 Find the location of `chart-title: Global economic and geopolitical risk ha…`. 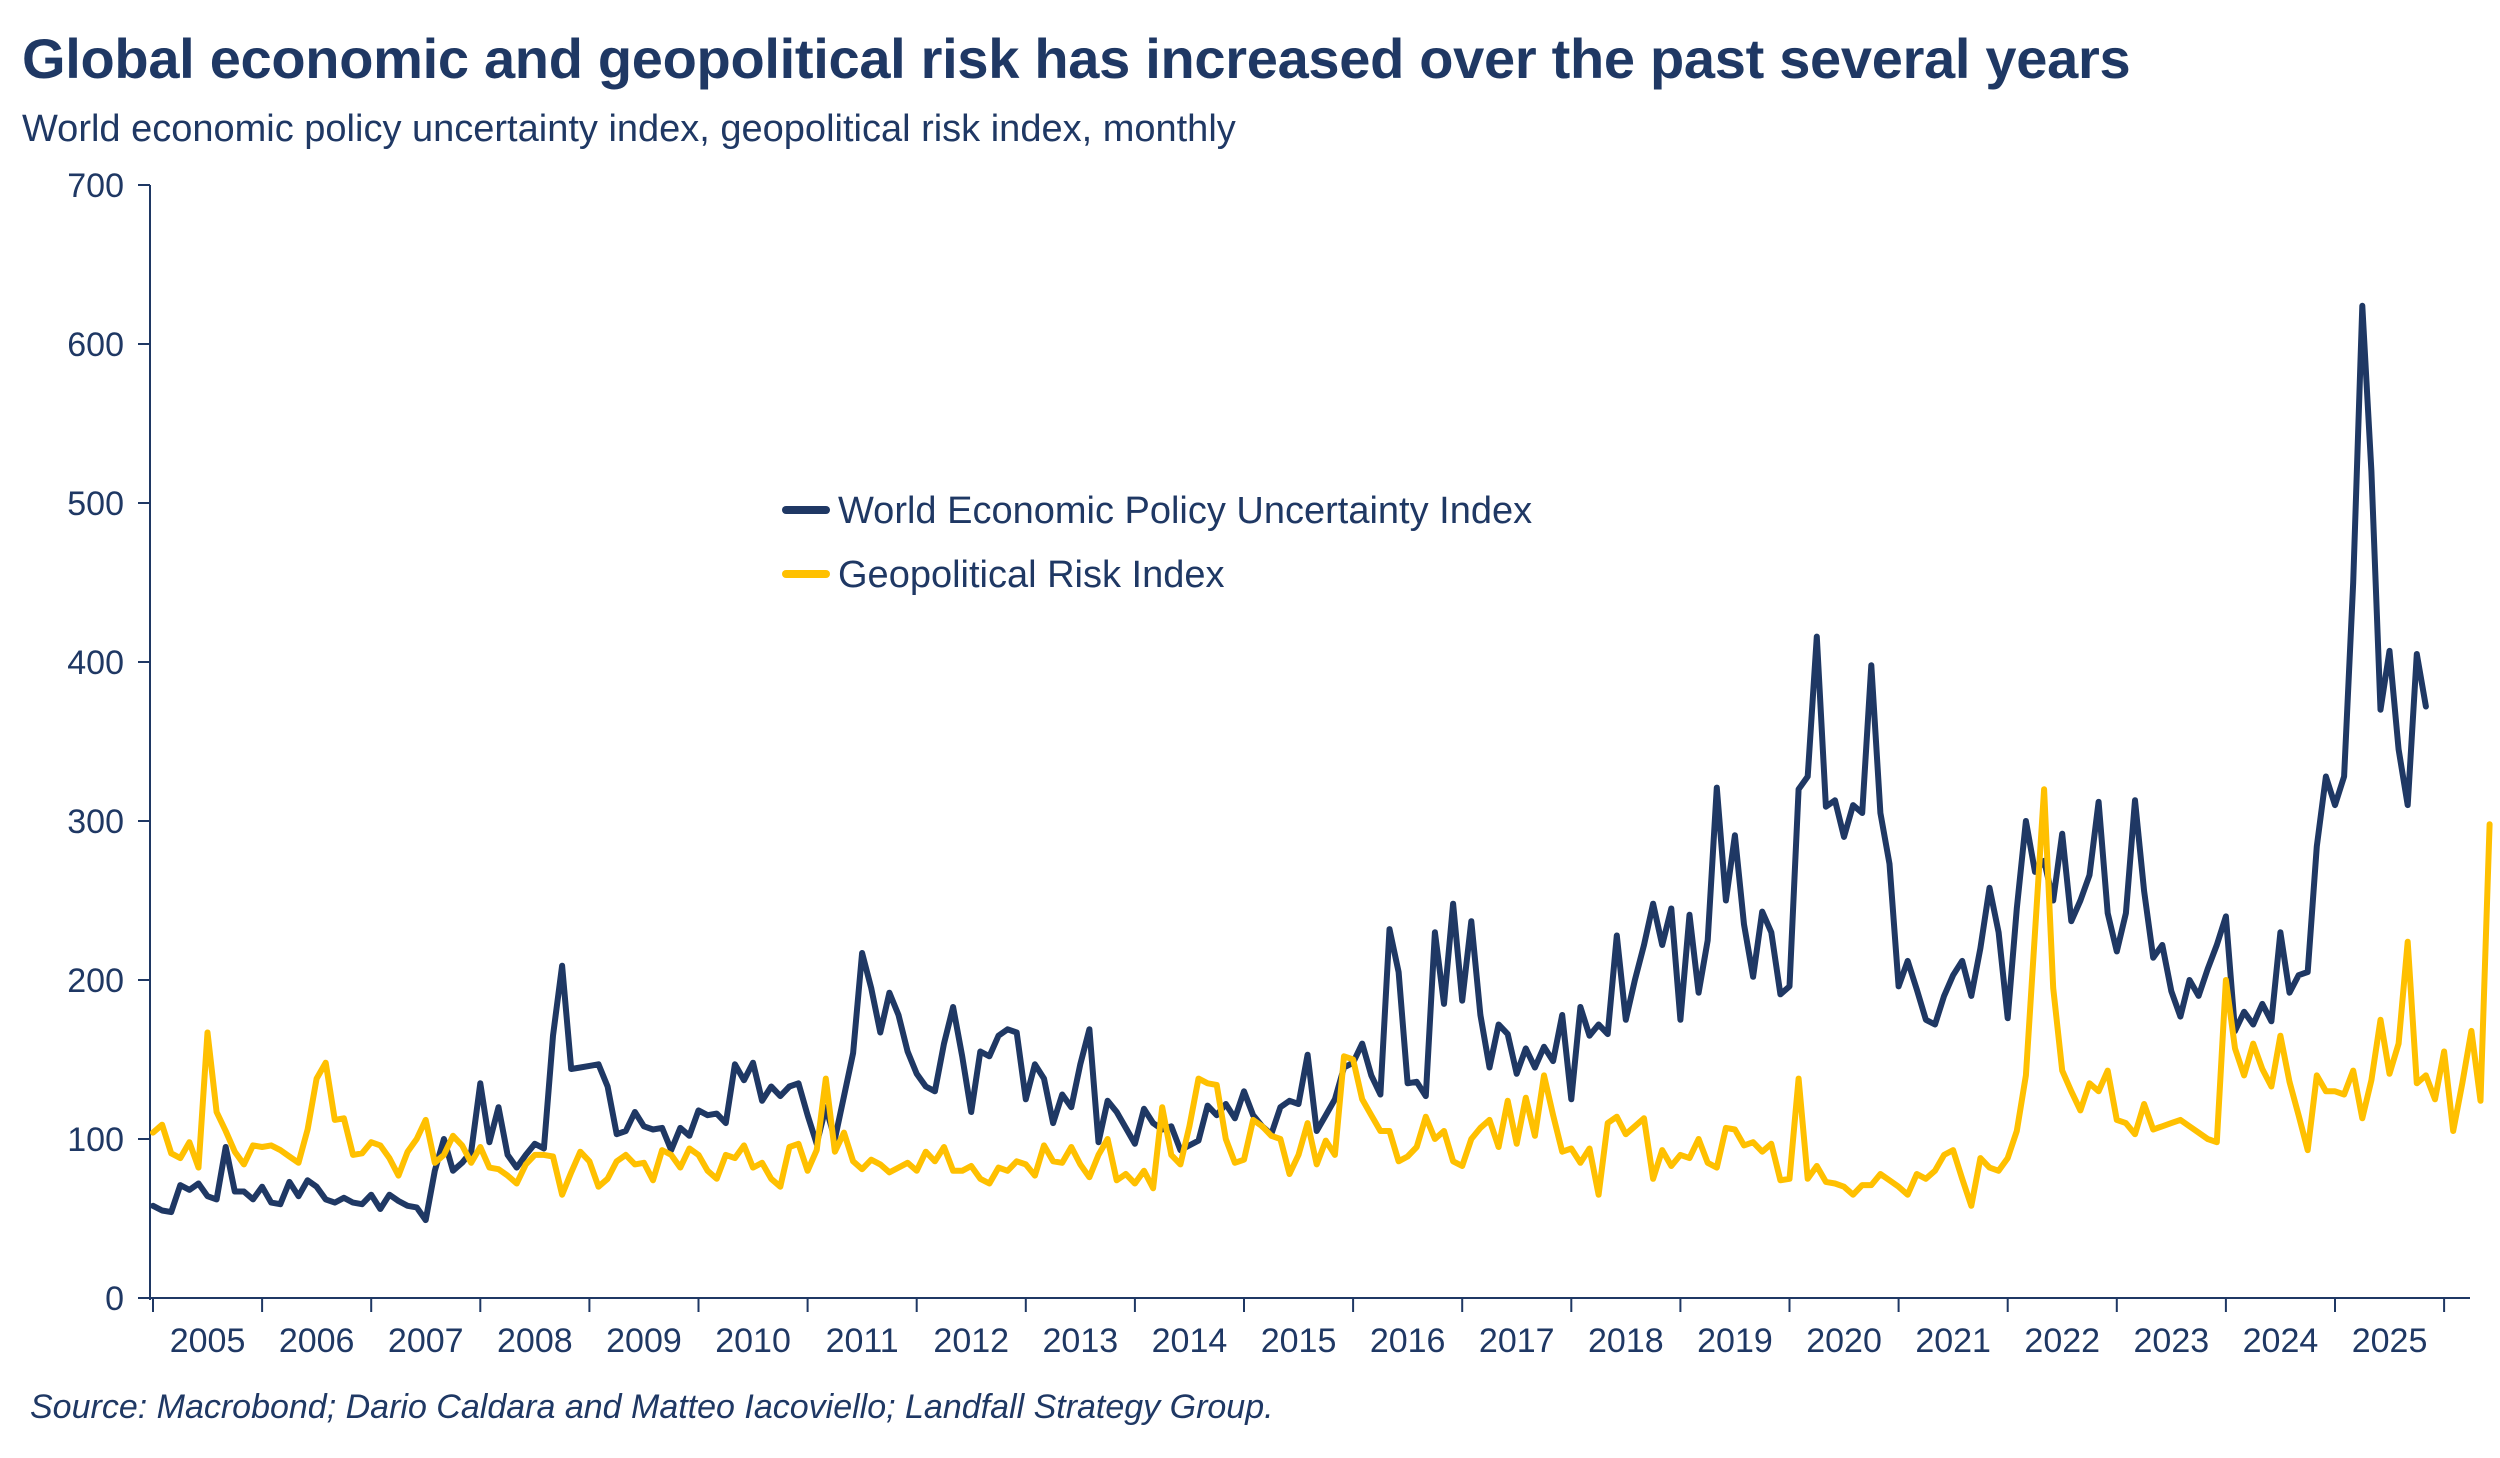

chart-title: Global economic and geopolitical risk ha… is located at coordinates (1076, 58).